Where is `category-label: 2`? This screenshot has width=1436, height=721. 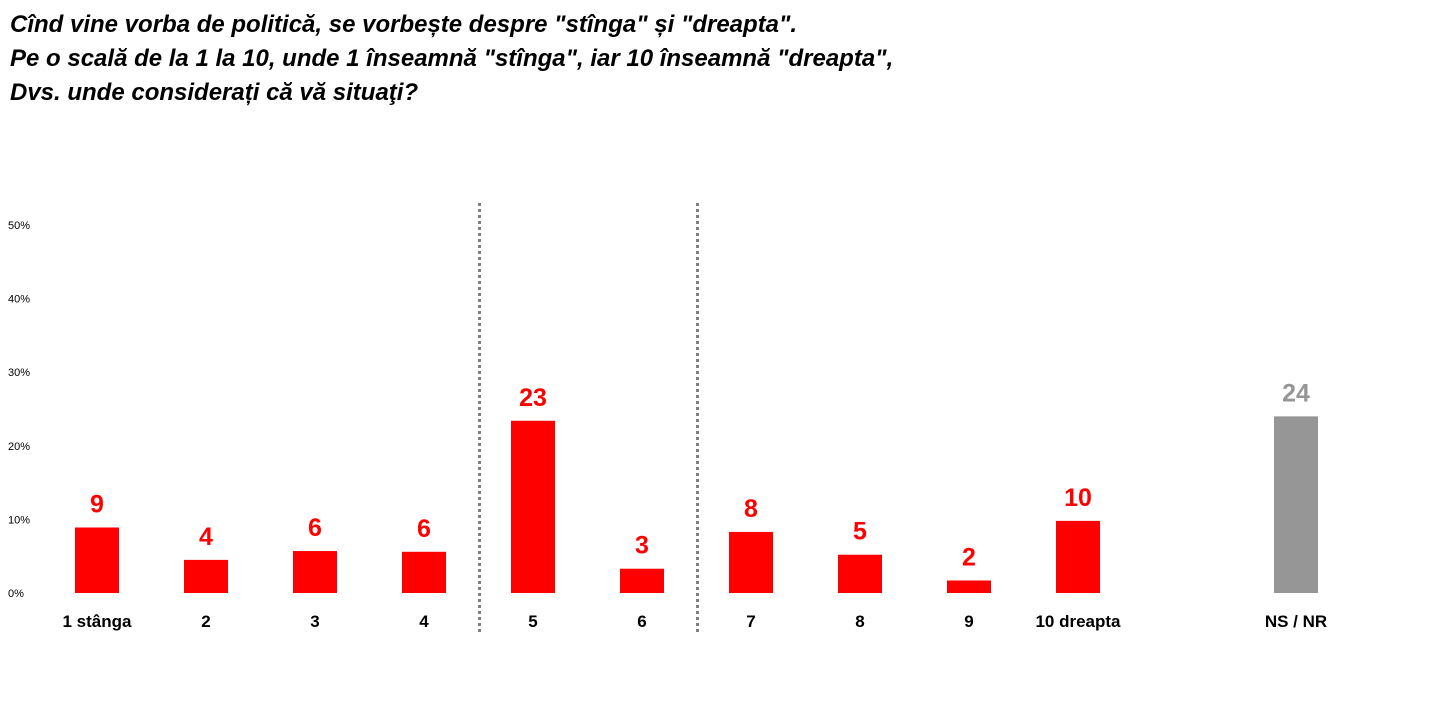
category-label: 2 is located at coordinates (205, 621).